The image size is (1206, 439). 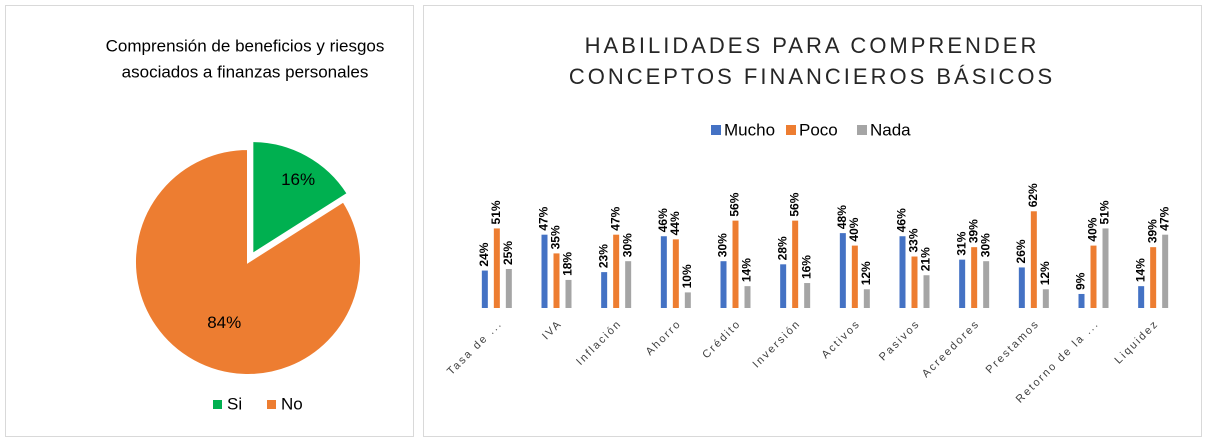 I want to click on chart-title: CONCEPTOS FINANCIEROS BÁSICOS, so click(x=812, y=76).